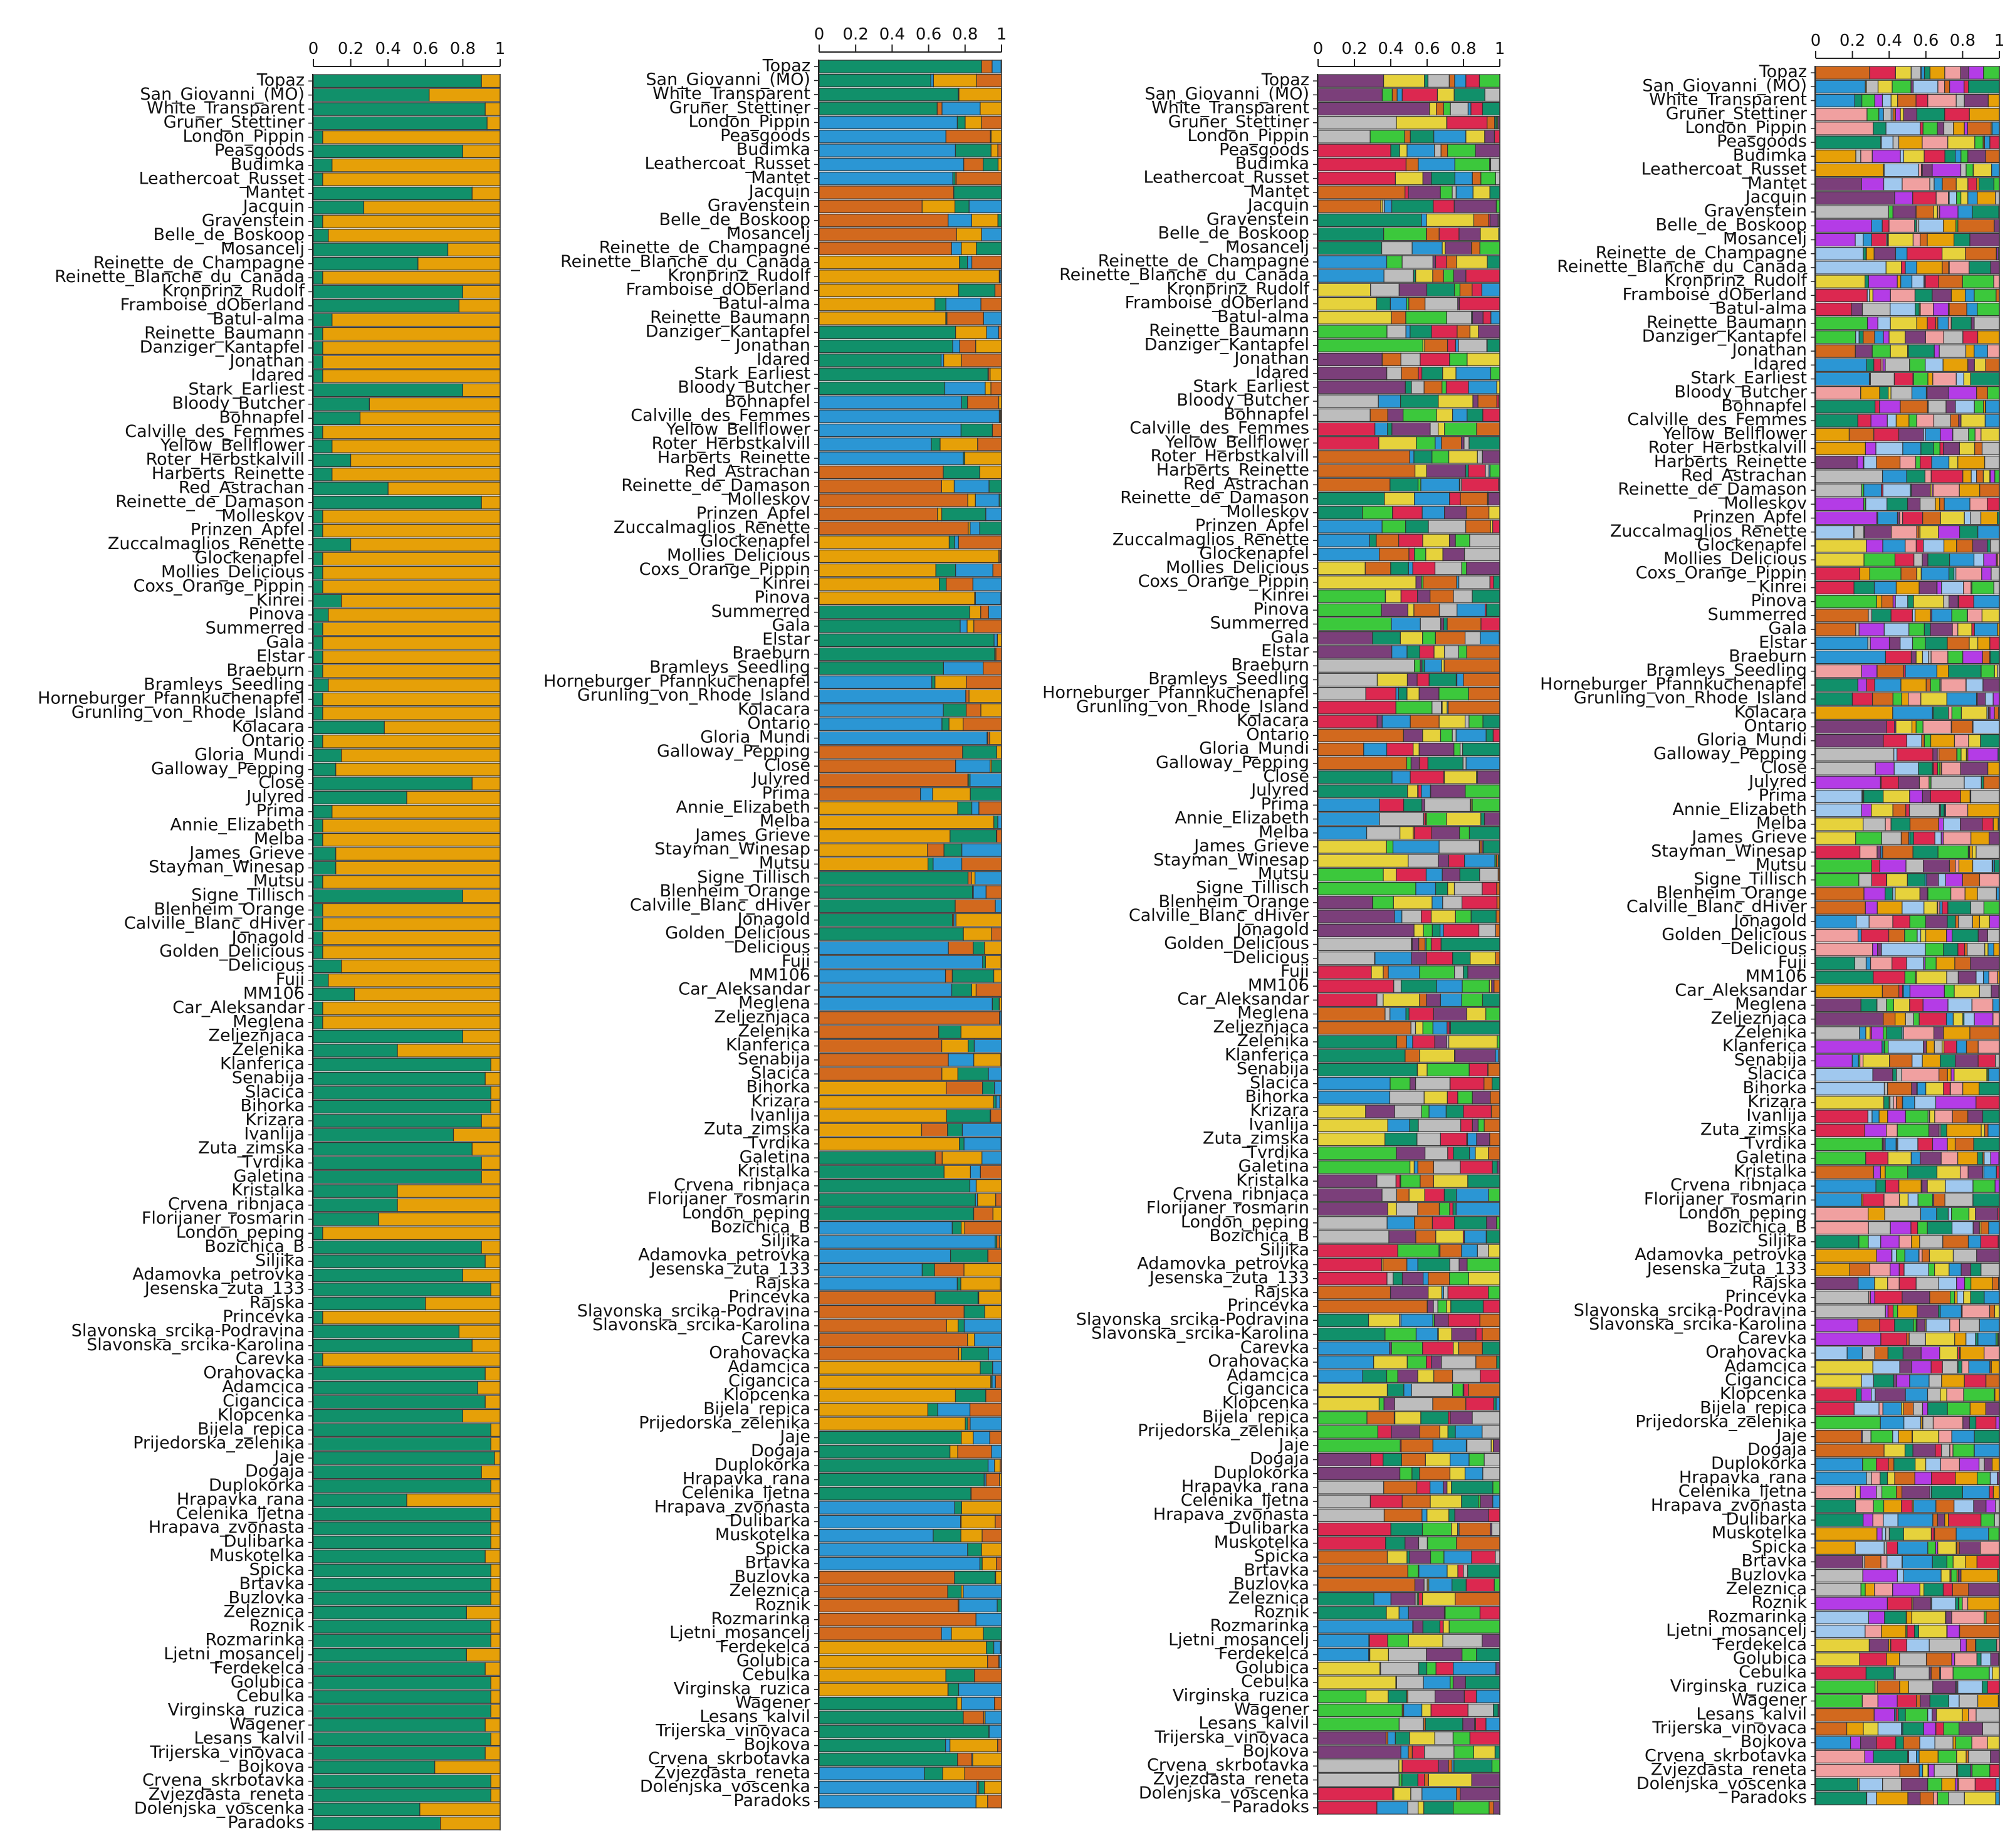 The height and width of the screenshot is (1848, 2010). I want to click on row-label: Rajska, so click(1281, 1291).